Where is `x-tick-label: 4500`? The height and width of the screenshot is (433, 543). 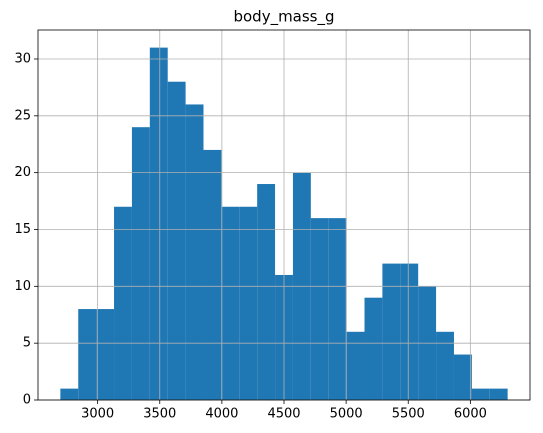 x-tick-label: 4500 is located at coordinates (283, 414).